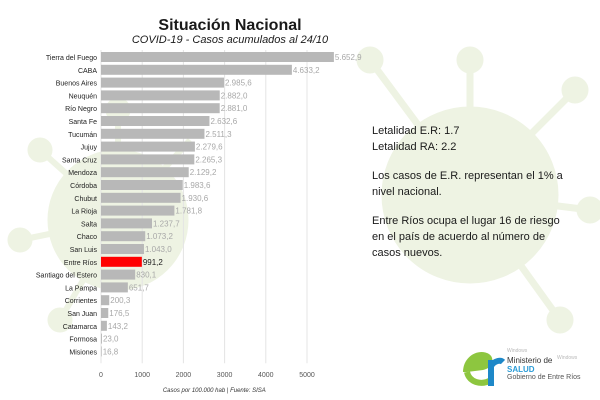  What do you see at coordinates (82, 135) in the screenshot?
I see `category-label: Tucumán` at bounding box center [82, 135].